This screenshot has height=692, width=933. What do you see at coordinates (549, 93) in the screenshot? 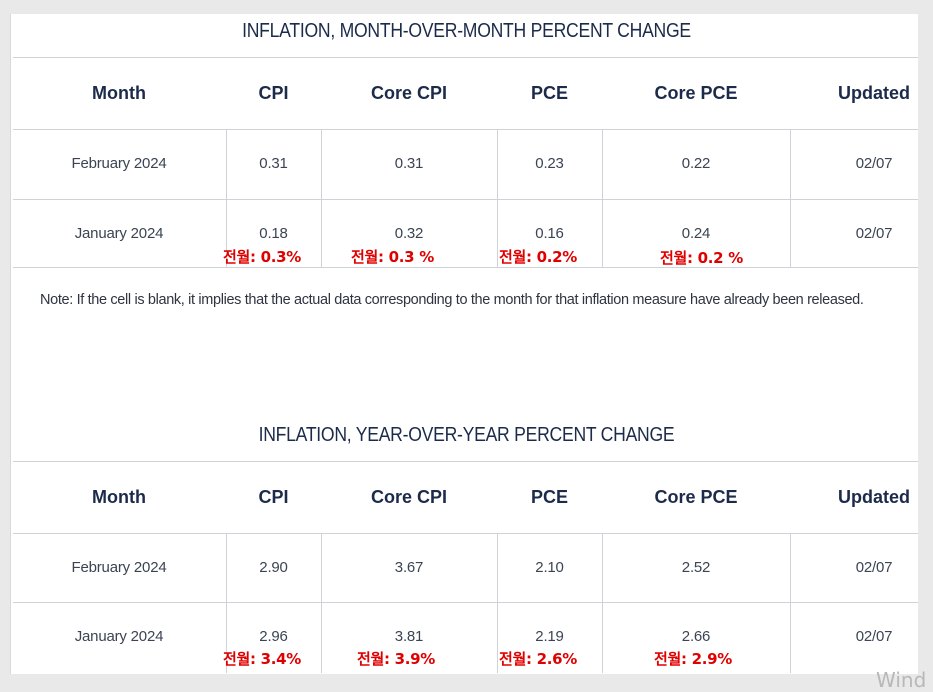
I see `mom-header-pce: PCE` at bounding box center [549, 93].